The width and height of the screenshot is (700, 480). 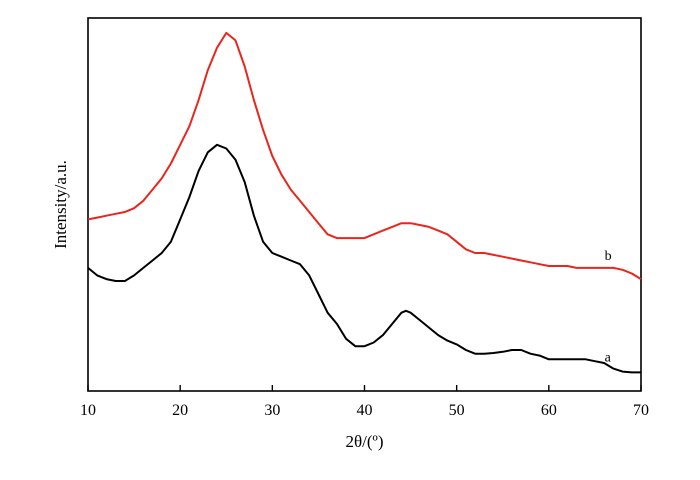 I want to click on x-tick-label: 10, so click(x=88, y=410).